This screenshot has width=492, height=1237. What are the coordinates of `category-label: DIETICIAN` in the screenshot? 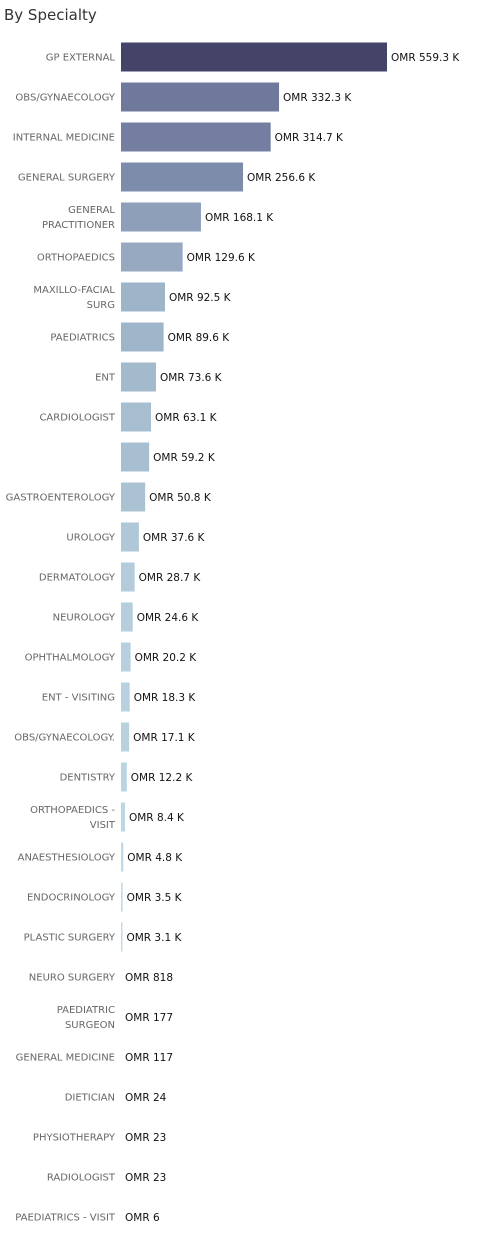 It's located at (90, 1098).